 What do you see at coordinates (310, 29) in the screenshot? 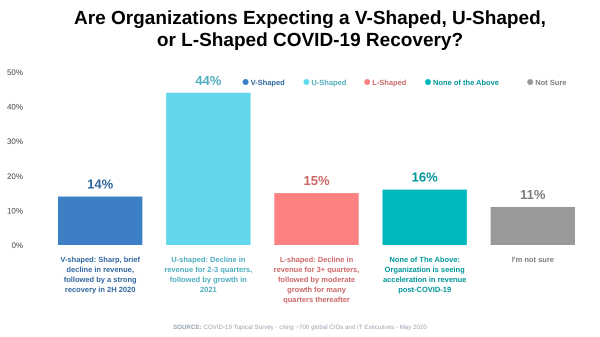
I see `chart-title: Are Organizations Expecting a V-Shaped, U-Shaped, or L-Shaped COVID-19 Recovery?` at bounding box center [310, 29].